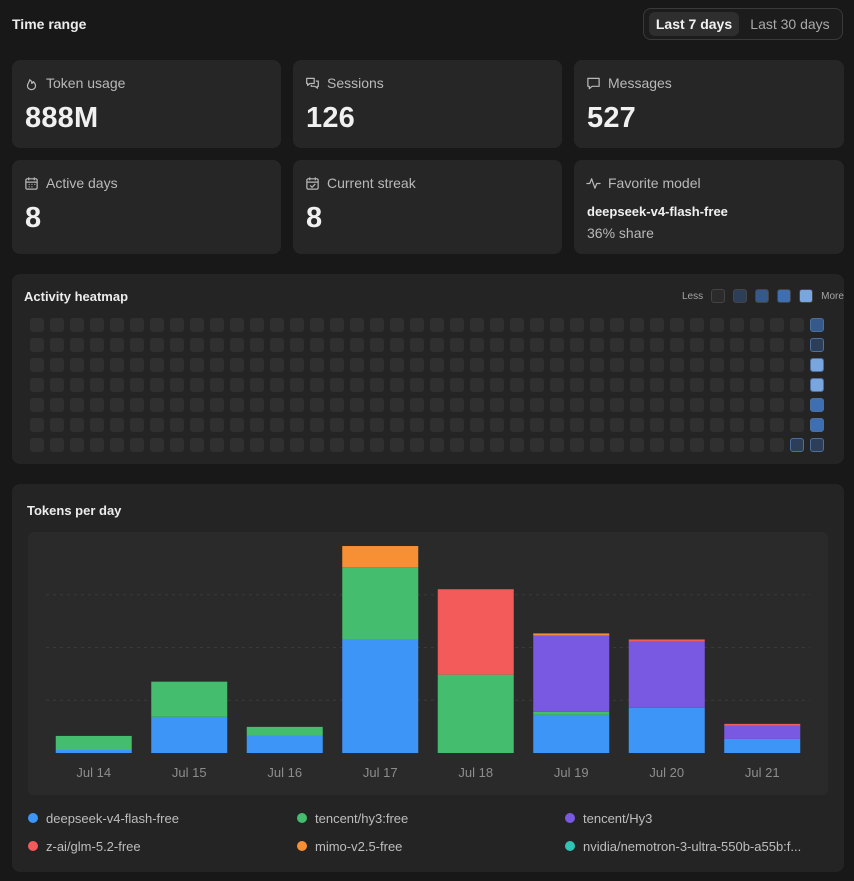 This screenshot has width=854, height=881. I want to click on last-7-days-button: Last 7 days, so click(694, 24).